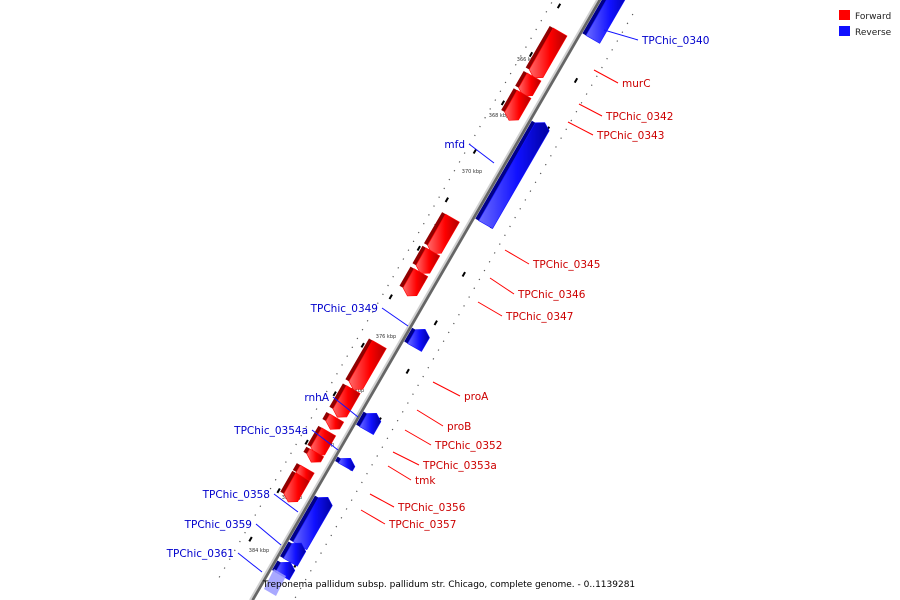 The height and width of the screenshot is (600, 900). What do you see at coordinates (844, 31) in the screenshot?
I see `legend-reverse-swatch` at bounding box center [844, 31].